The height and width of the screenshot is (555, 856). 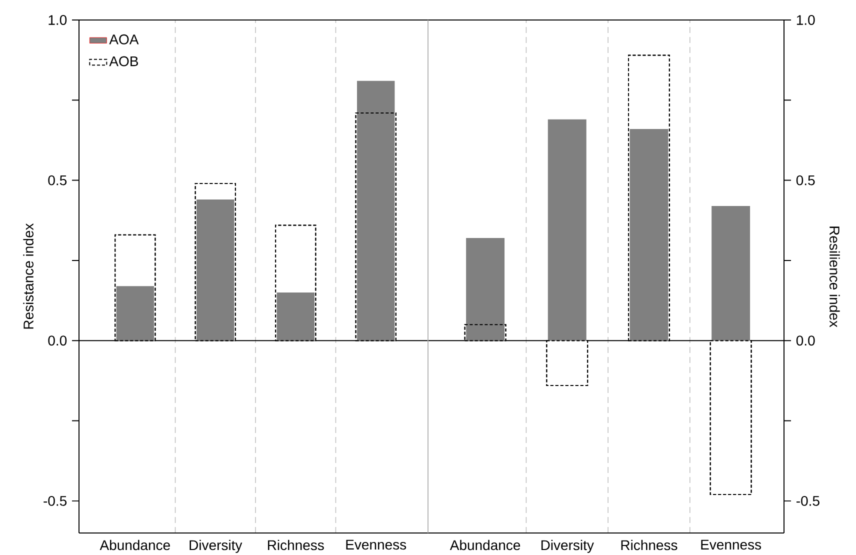 I want to click on y2-tick-label: -0.5, so click(x=808, y=501).